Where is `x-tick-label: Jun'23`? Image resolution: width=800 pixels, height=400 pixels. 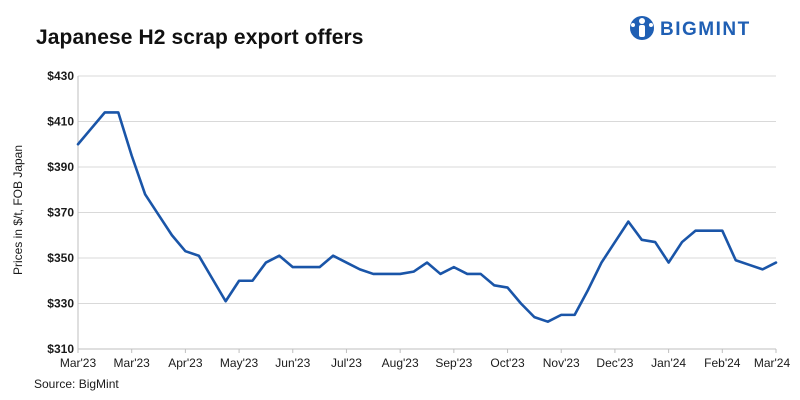 x-tick-label: Jun'23 is located at coordinates (292, 363).